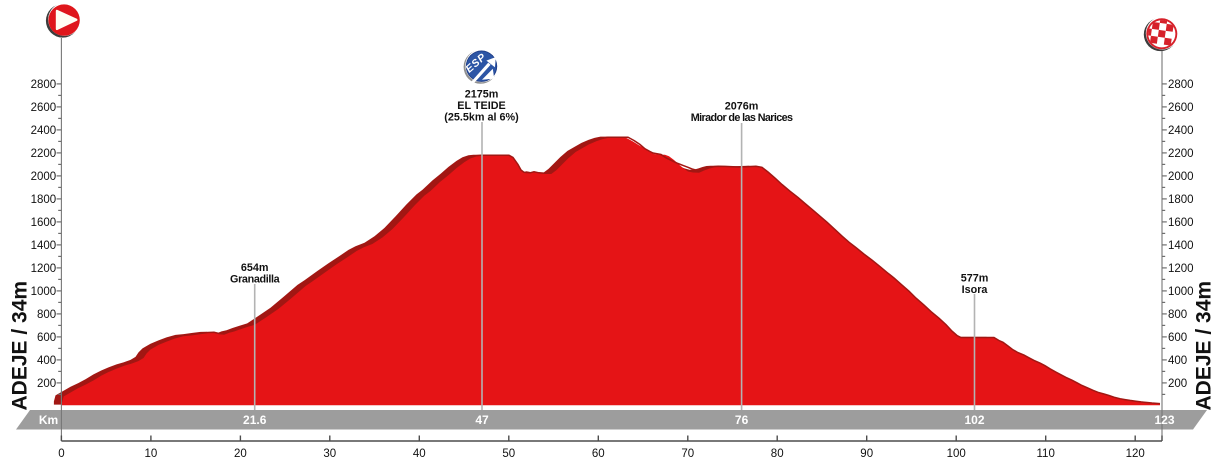 This screenshot has width=1216, height=475. I want to click on svg-text: 70, so click(687, 454).